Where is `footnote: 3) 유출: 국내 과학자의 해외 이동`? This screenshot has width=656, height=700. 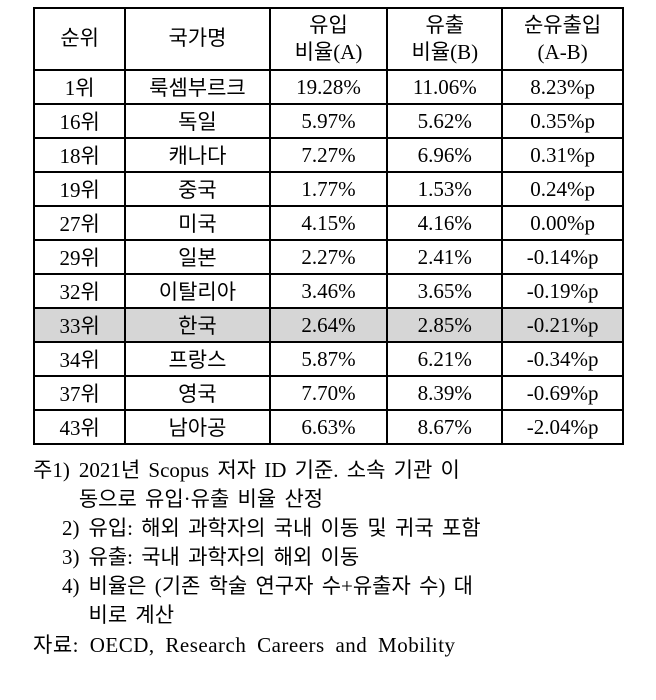 footnote: 3) 유출: 국내 과학자의 해외 이동 is located at coordinates (328, 557).